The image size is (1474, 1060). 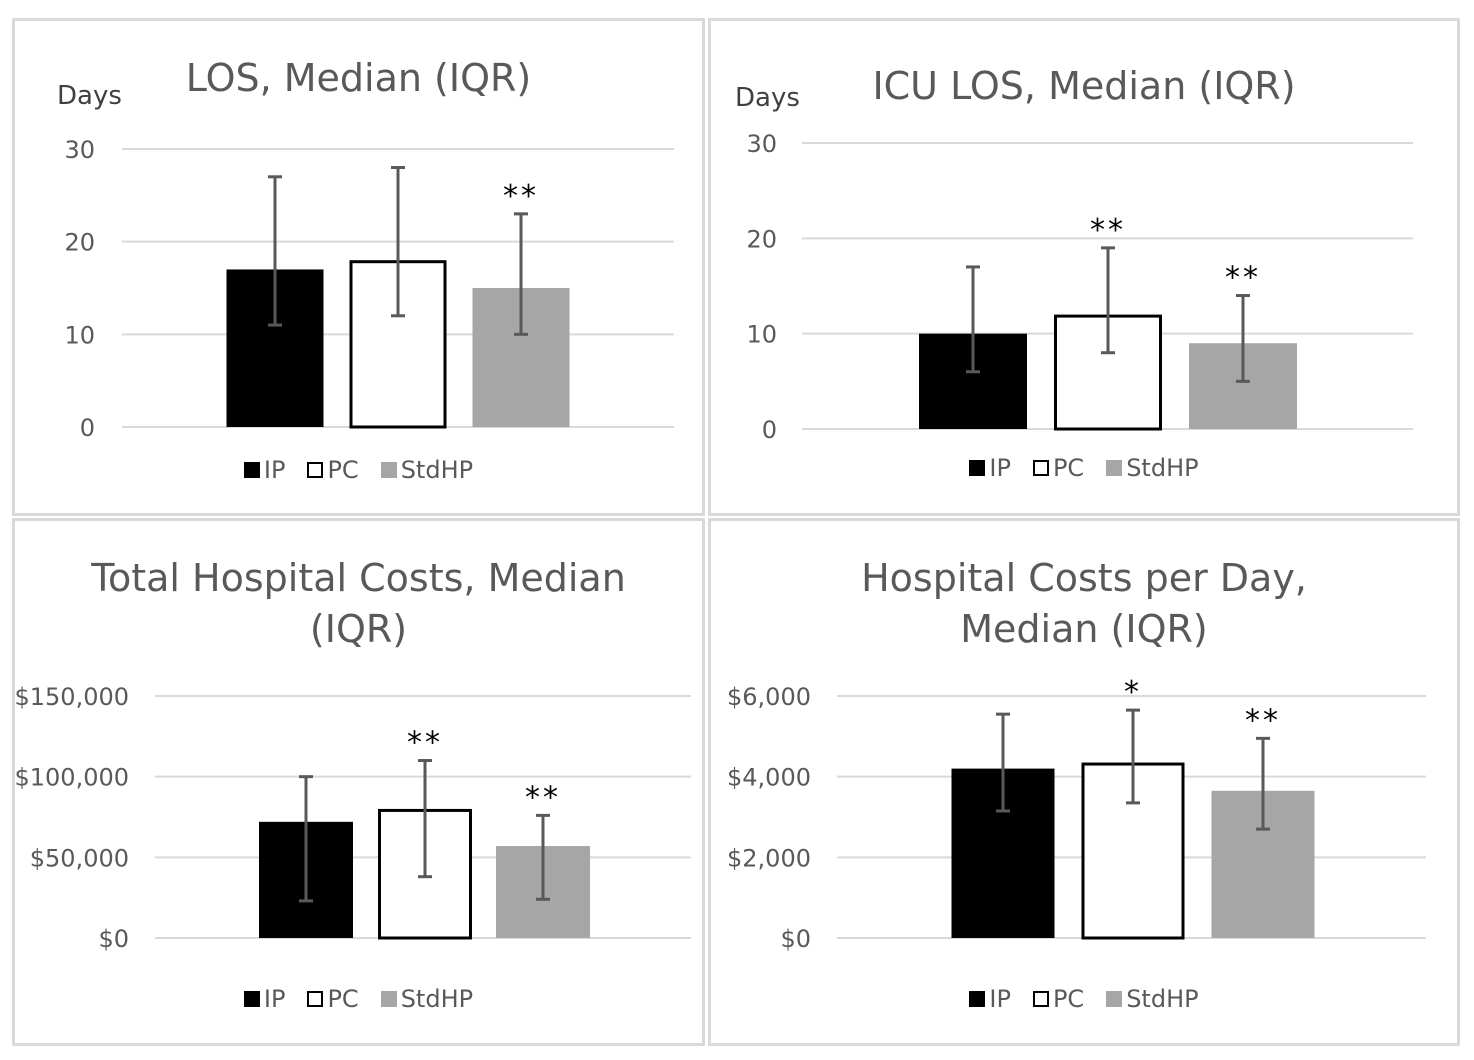 What do you see at coordinates (353, 818) in the screenshot?
I see `plot-area: $0 $50,000 $100,000 $150,000 ** **` at bounding box center [353, 818].